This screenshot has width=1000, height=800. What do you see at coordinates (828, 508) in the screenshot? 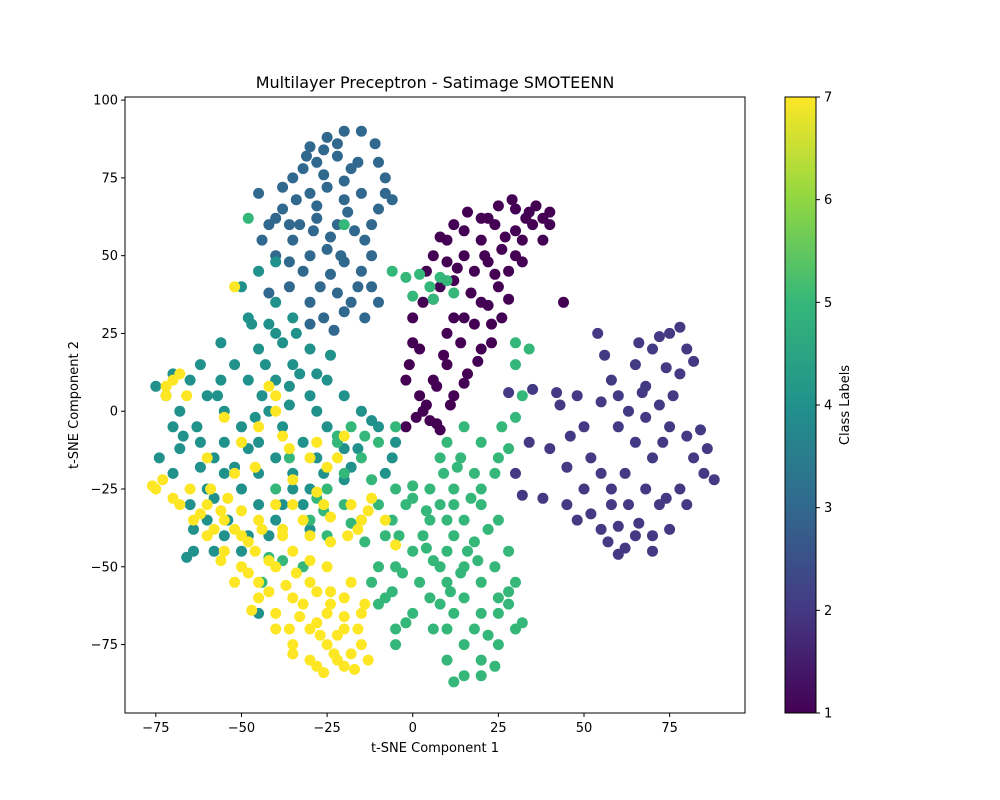
I see `colorbar-tick-label: 3` at bounding box center [828, 508].